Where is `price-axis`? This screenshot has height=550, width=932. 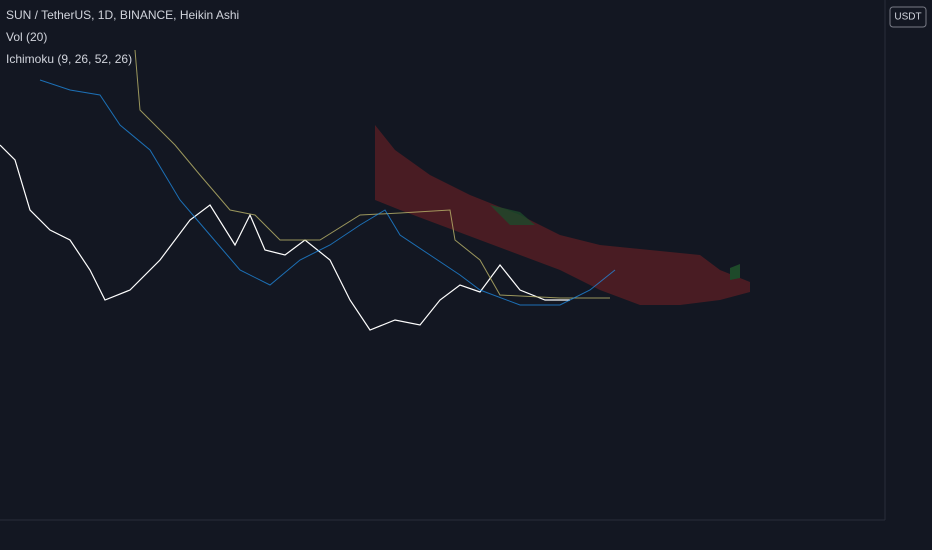 price-axis is located at coordinates (908, 275).